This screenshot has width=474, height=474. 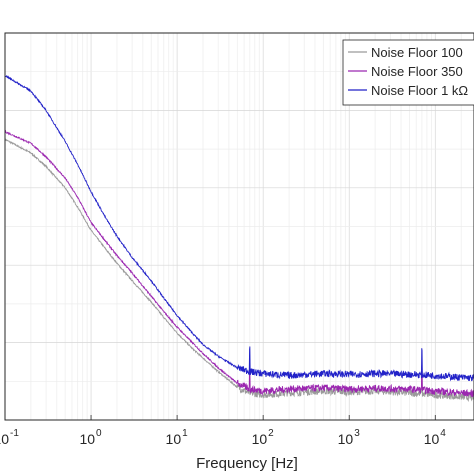 I want to click on x-tick-label: 10 1, so click(x=177, y=437).